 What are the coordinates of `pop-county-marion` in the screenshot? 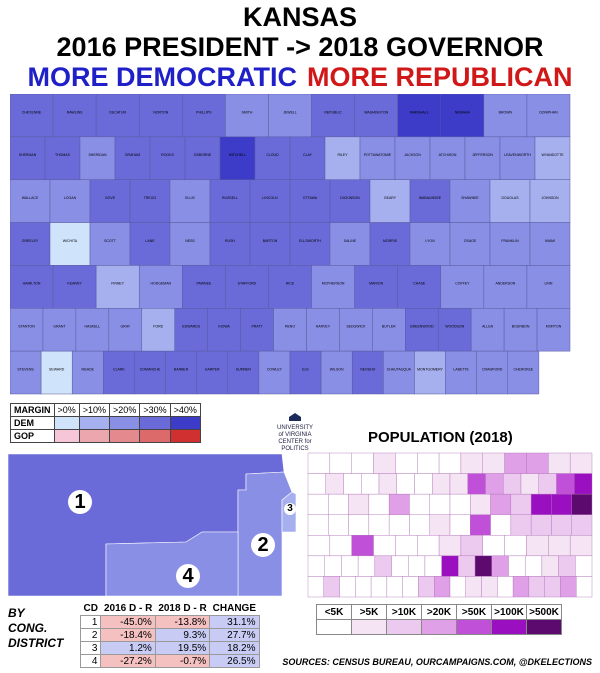 It's located at (493, 546).